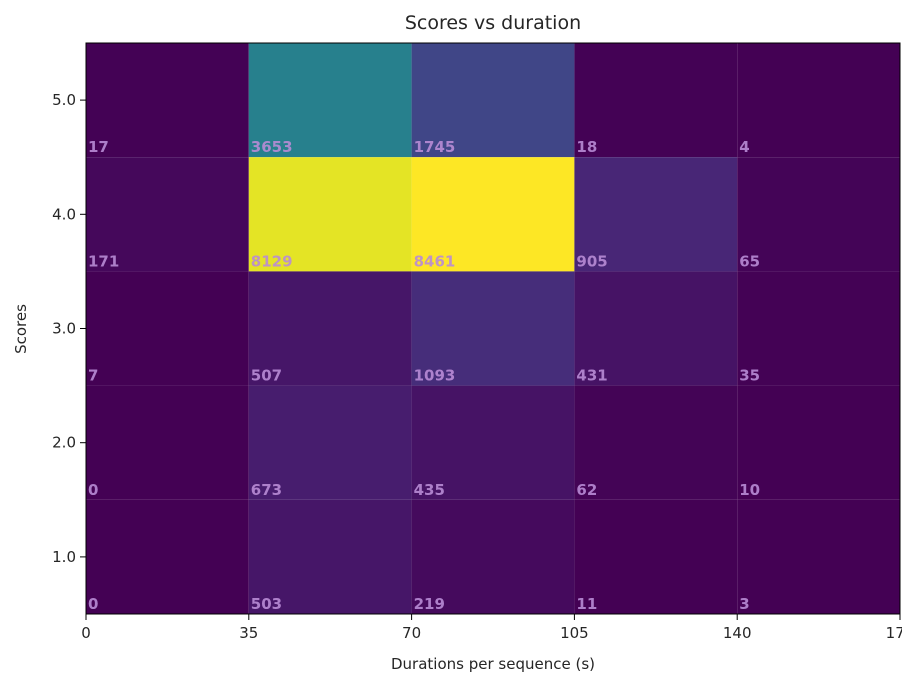 Image resolution: width=902 pixels, height=677 pixels. I want to click on x-tick-label: 105, so click(574, 633).